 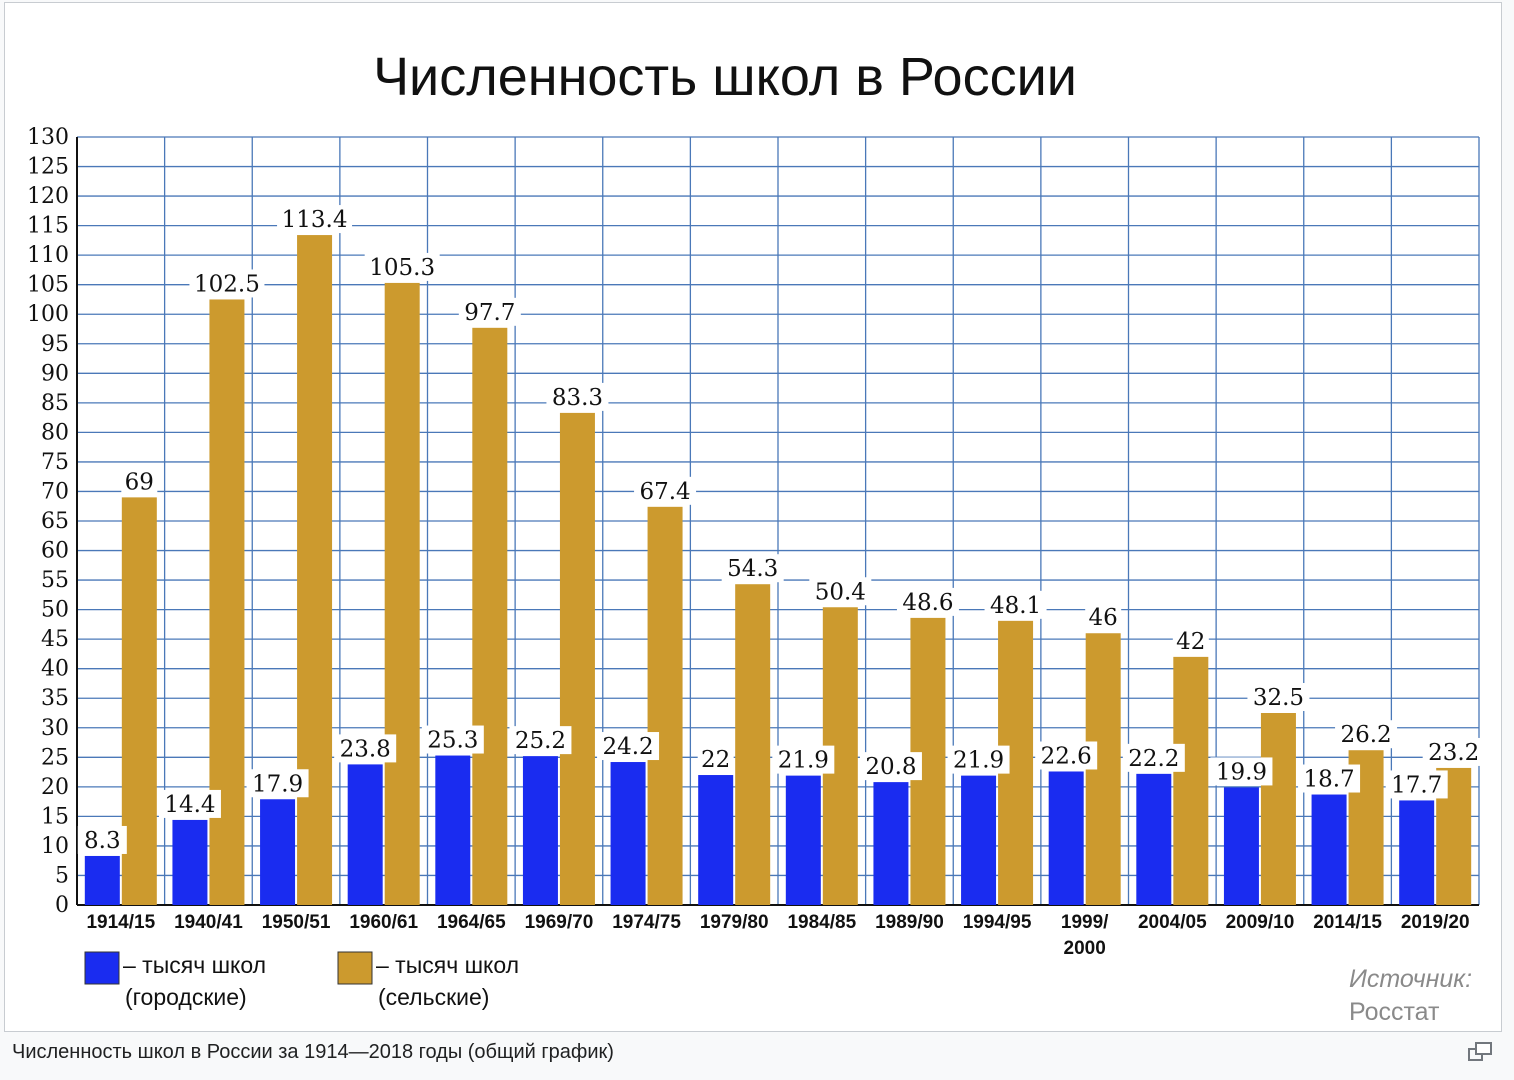 I want to click on data-label-urban: 17.9, so click(x=277, y=784).